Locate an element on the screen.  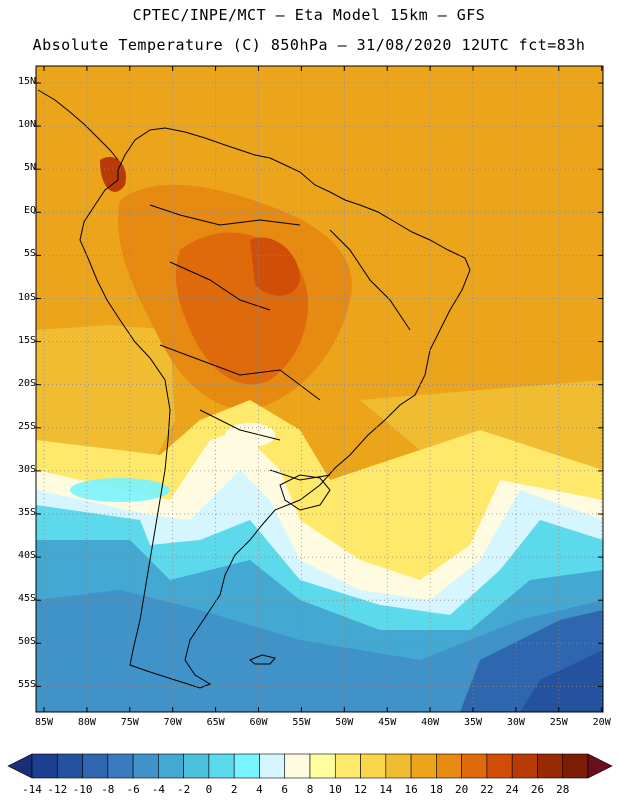
lat-label: 40S is located at coordinates (26, 556).